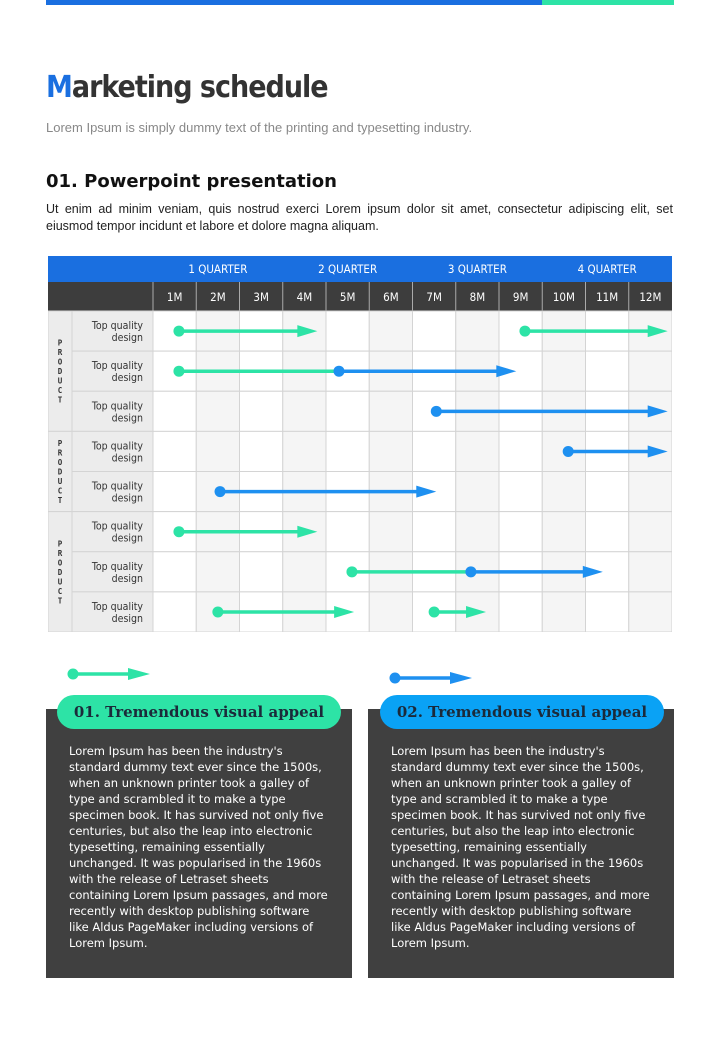 Image resolution: width=720 pixels, height=1040 pixels. Describe the element at coordinates (218, 297) in the screenshot. I see `month-label: 2M` at that location.